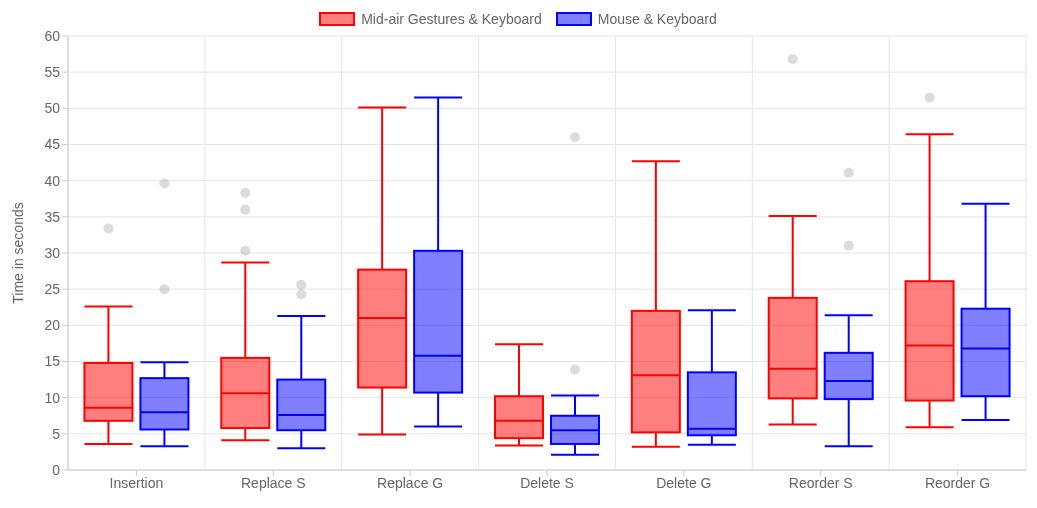 Image resolution: width=1037 pixels, height=508 pixels. I want to click on x-tick-label: Reorder S, so click(820, 482).